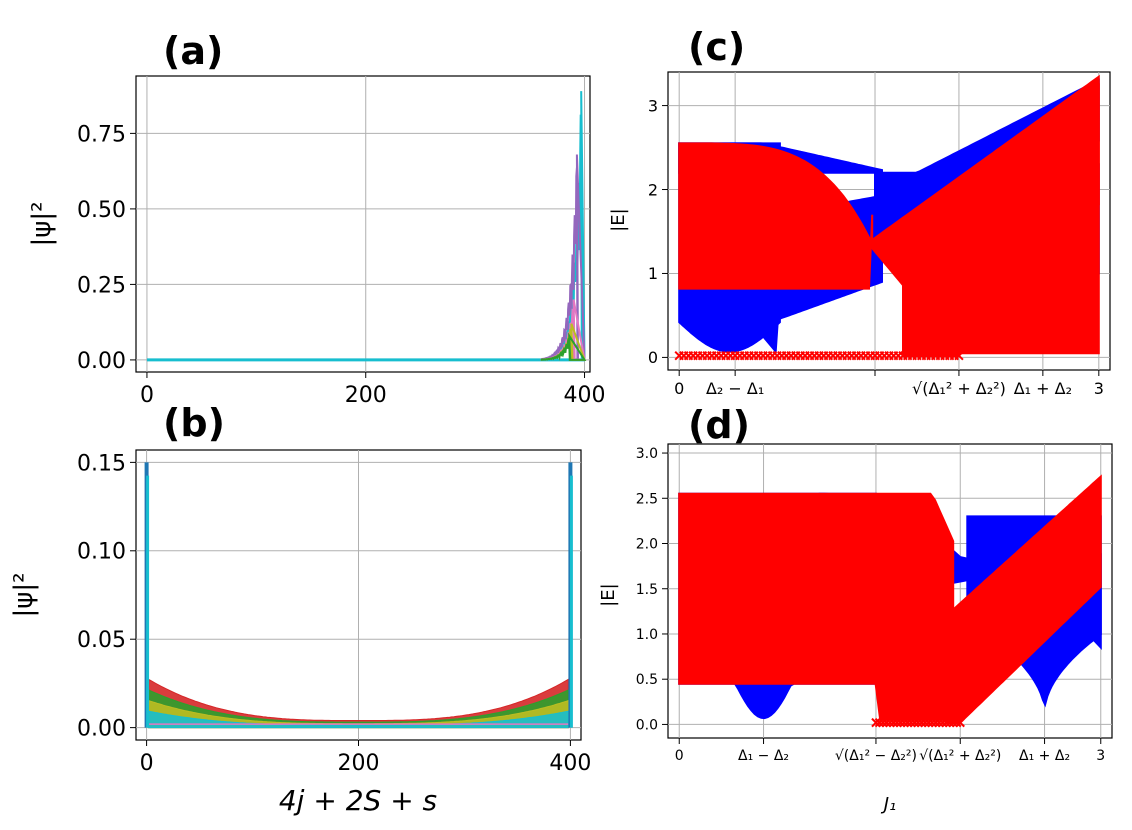  I want to click on panel-c-zero-mode, so click(959, 356).